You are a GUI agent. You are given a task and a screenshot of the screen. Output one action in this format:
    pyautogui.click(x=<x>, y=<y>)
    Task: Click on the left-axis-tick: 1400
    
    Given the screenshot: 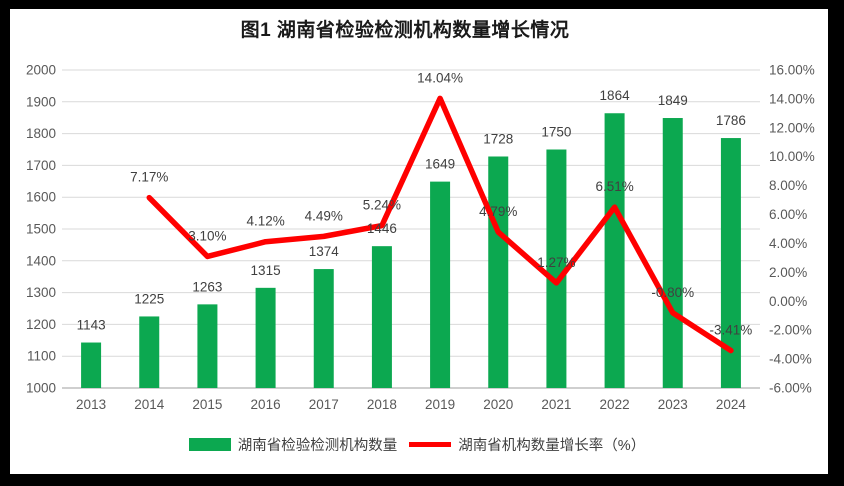 What is the action you would take?
    pyautogui.click(x=41, y=260)
    